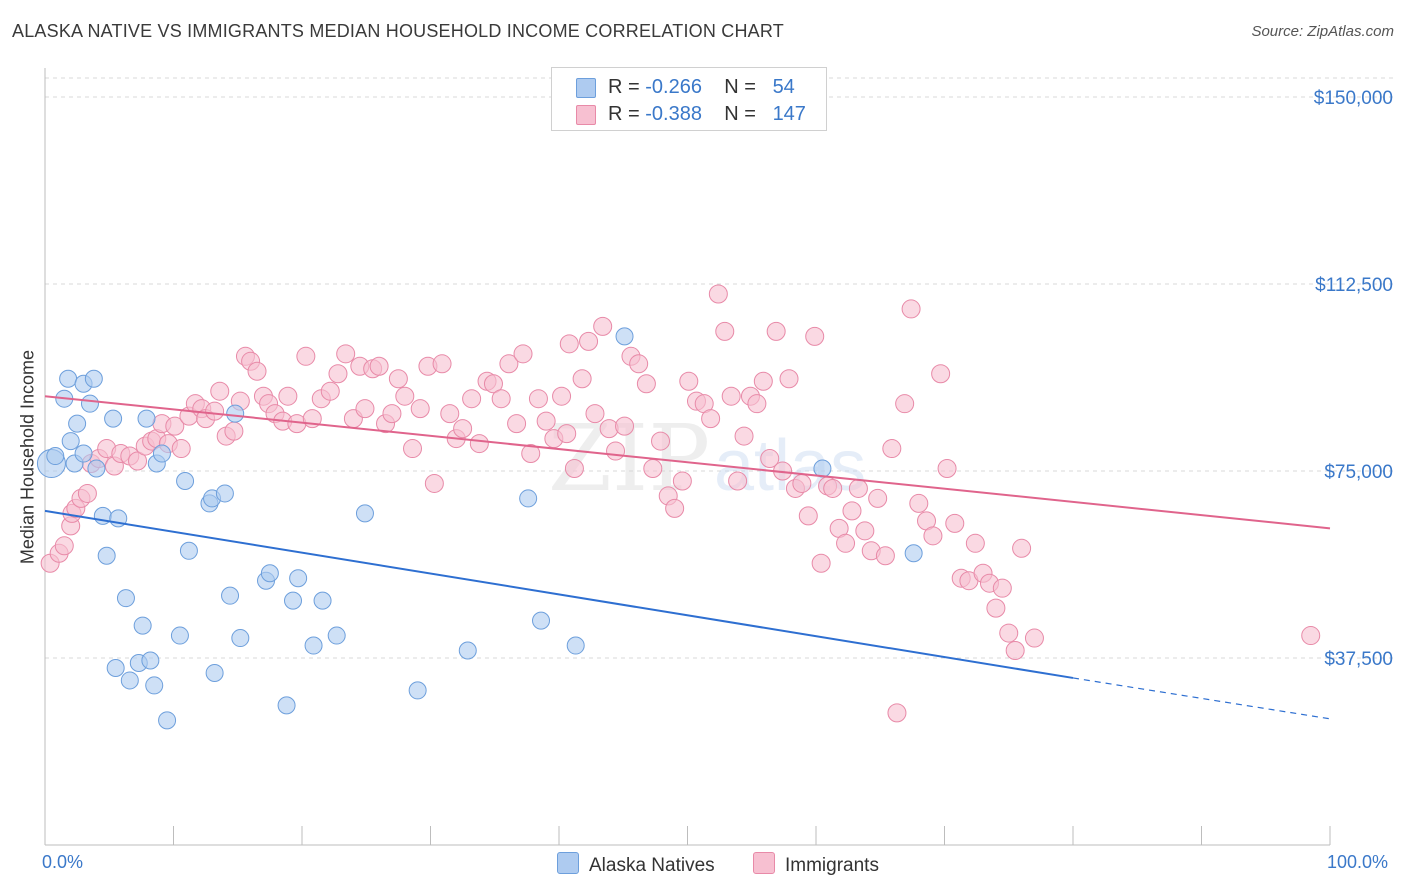 This screenshot has width=1406, height=892. What do you see at coordinates (783, 87) in the screenshot?
I see `legend-n-value: 54` at bounding box center [783, 87].